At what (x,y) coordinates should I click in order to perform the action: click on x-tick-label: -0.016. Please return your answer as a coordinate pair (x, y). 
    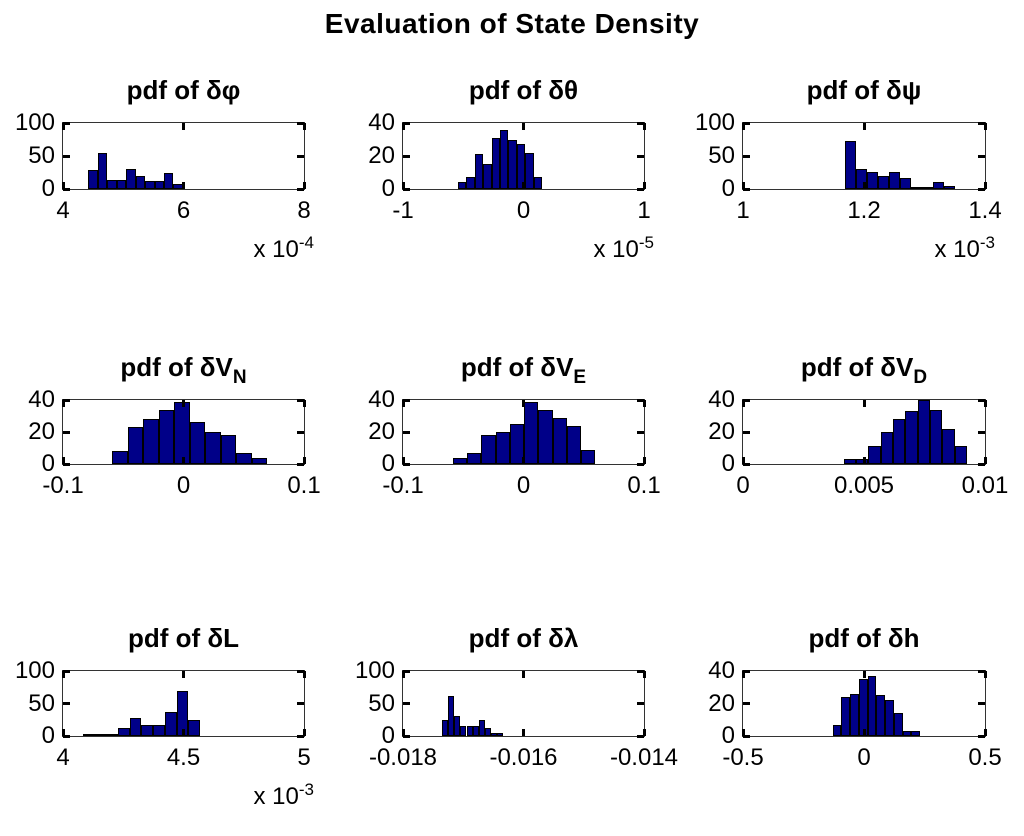
    Looking at the image, I should click on (523, 757).